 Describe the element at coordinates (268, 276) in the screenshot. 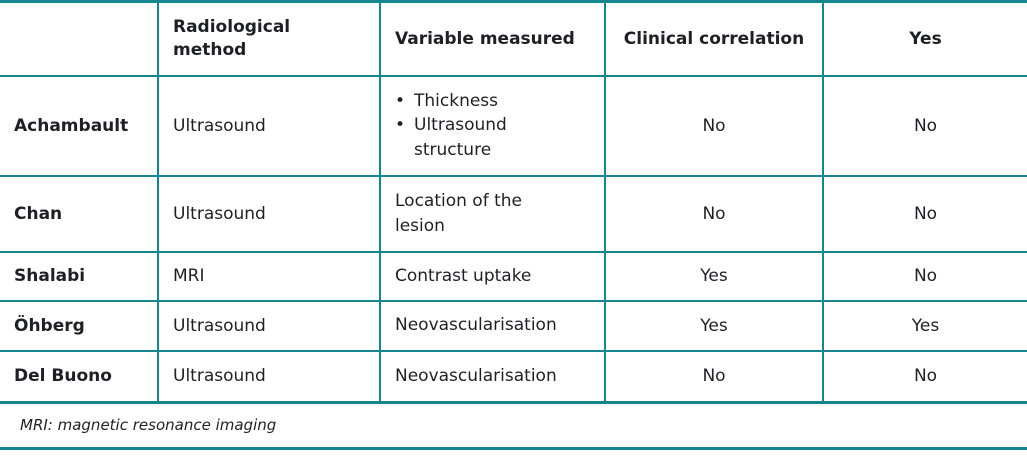

I see `cell-radiological-method: MRI` at that location.